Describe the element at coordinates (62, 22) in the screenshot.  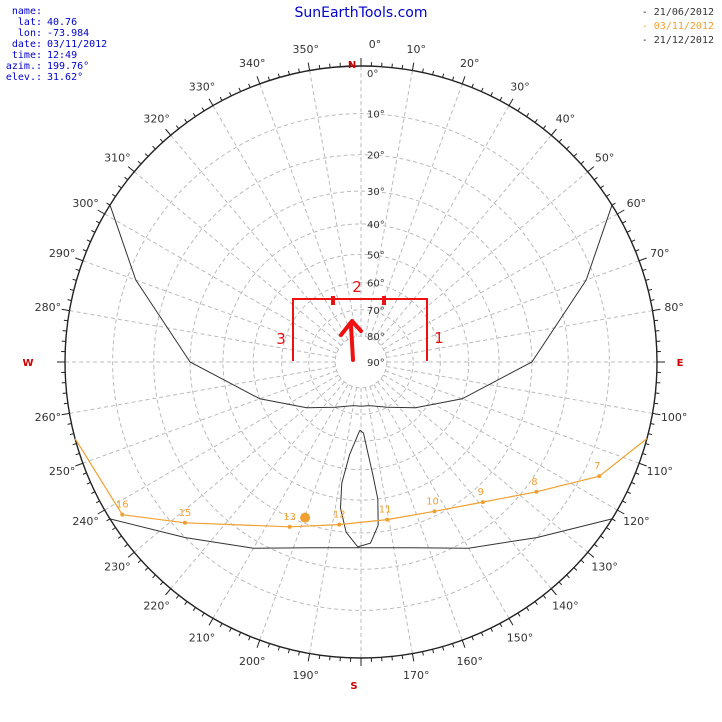
I see `info-value: 40.76` at that location.